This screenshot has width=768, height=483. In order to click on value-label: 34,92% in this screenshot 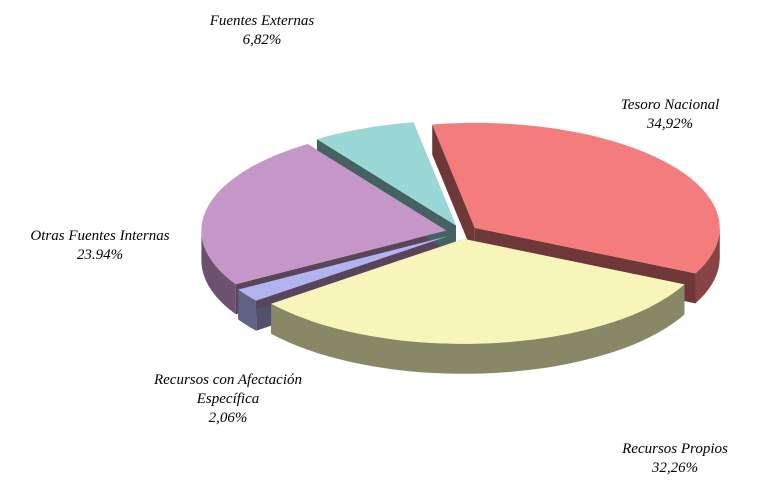, I will do `click(670, 124)`.